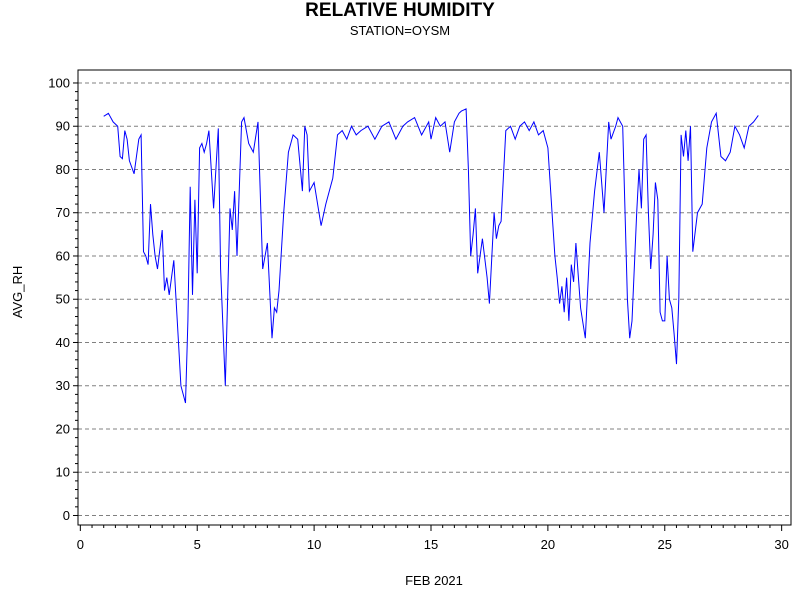 This screenshot has height=600, width=800. Describe the element at coordinates (781, 544) in the screenshot. I see `x-tick-label-30: 30` at that location.